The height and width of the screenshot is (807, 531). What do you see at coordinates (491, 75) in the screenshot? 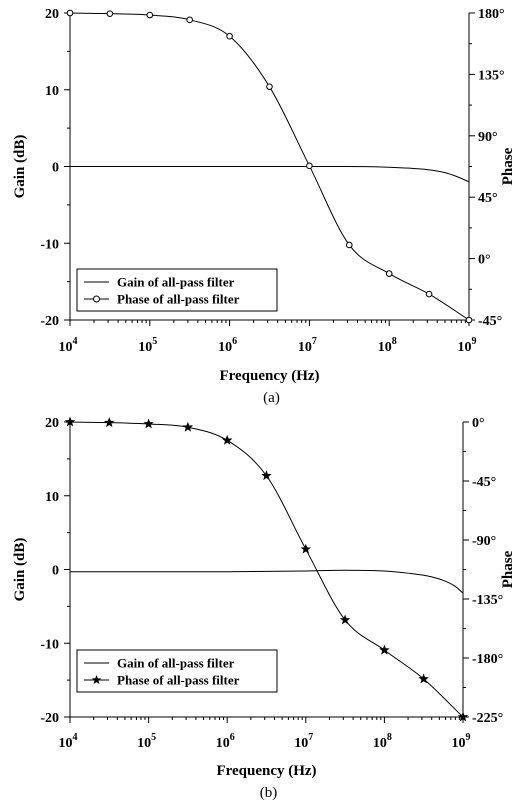
I see `y2-tick-label: 135°` at bounding box center [491, 75].